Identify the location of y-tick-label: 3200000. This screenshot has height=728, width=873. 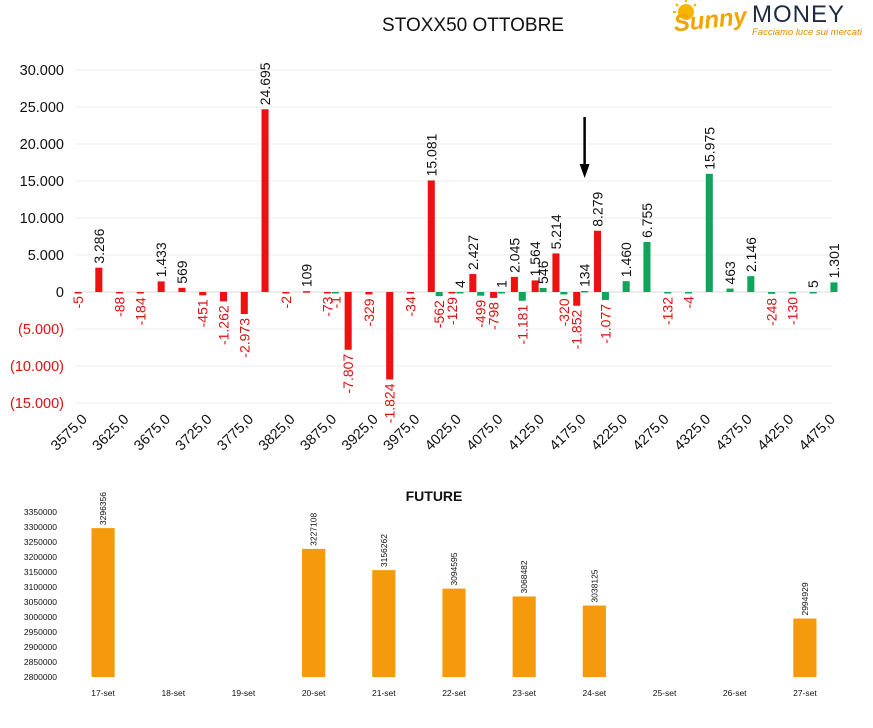
(40, 557).